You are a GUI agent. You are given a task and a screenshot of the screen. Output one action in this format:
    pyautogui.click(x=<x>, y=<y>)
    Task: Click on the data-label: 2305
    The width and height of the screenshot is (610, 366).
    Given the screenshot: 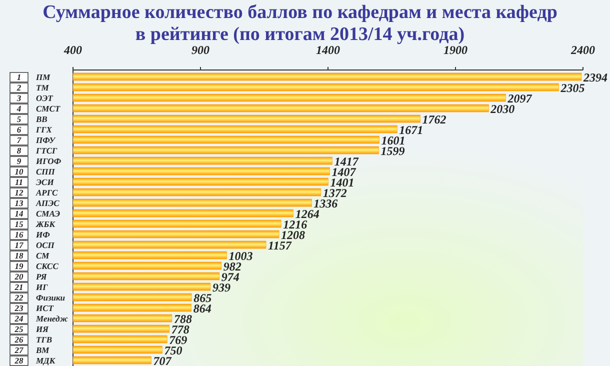 What is the action you would take?
    pyautogui.click(x=572, y=88)
    